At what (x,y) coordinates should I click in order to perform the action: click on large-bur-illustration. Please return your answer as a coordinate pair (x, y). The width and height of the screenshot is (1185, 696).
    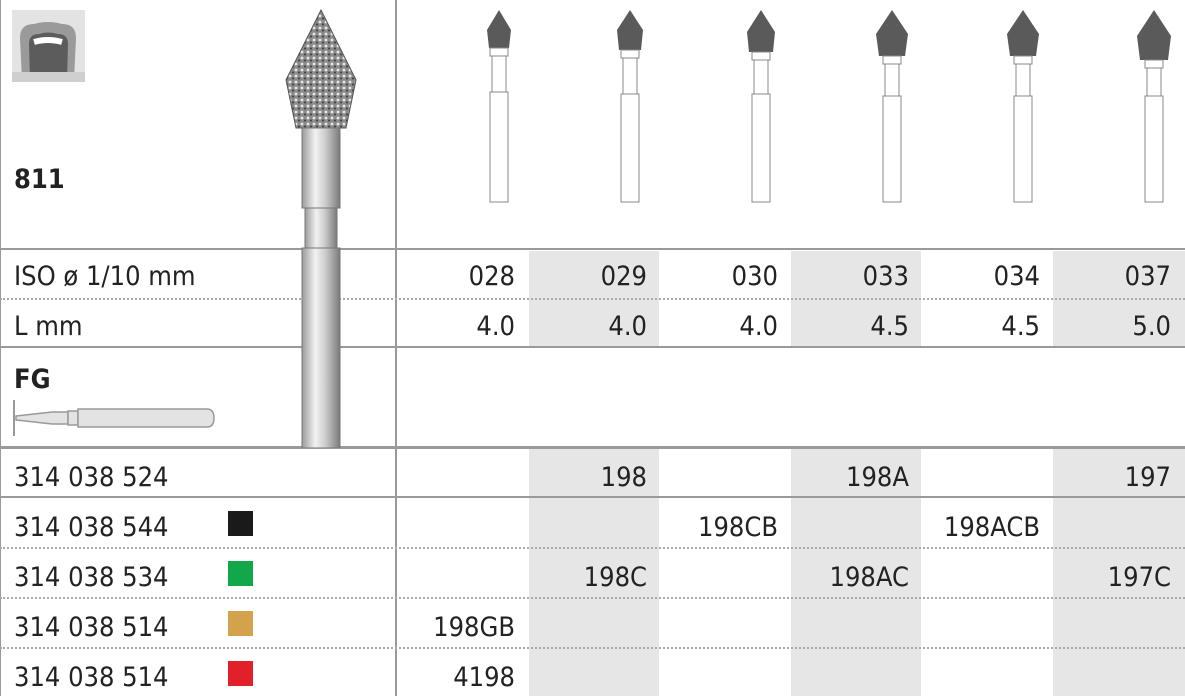
    Looking at the image, I should click on (321, 228).